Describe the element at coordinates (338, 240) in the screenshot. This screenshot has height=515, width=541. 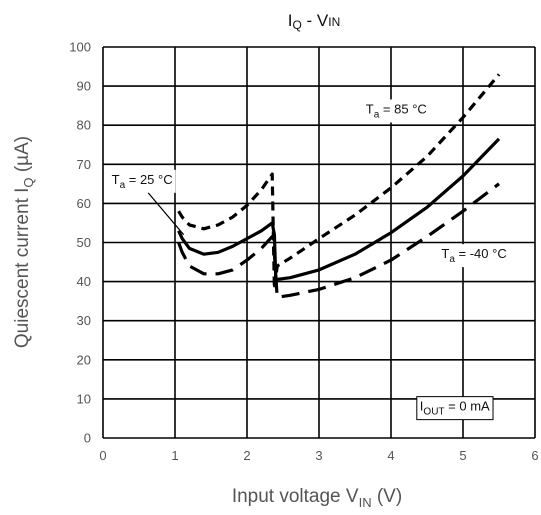
I see `series-line-long-dash` at that location.